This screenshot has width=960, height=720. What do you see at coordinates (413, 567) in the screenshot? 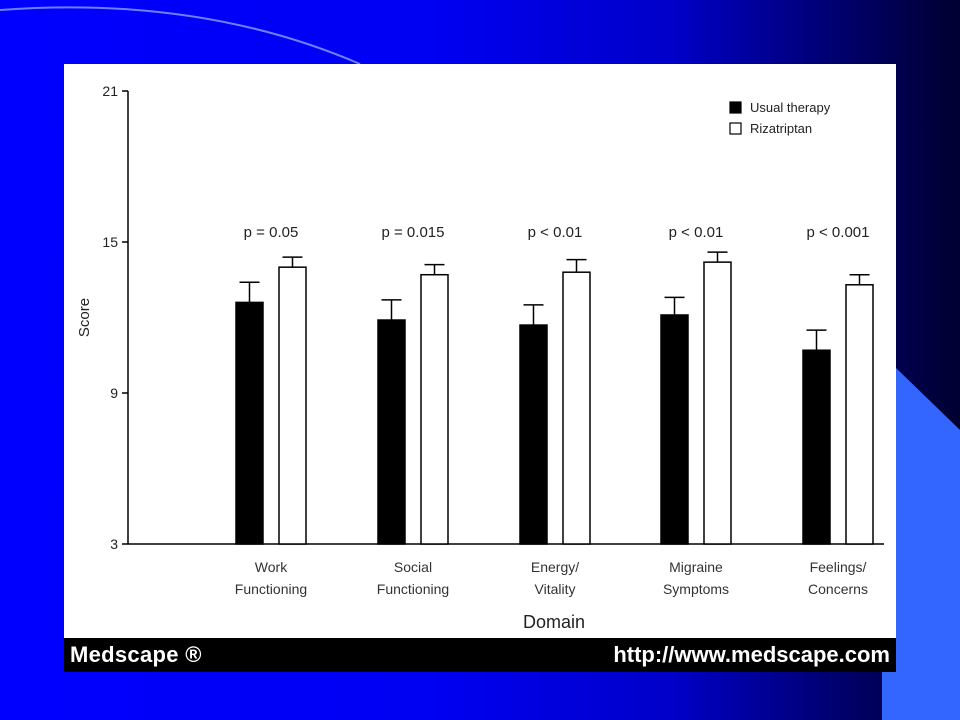
I see `x-tick-label: Social` at bounding box center [413, 567].